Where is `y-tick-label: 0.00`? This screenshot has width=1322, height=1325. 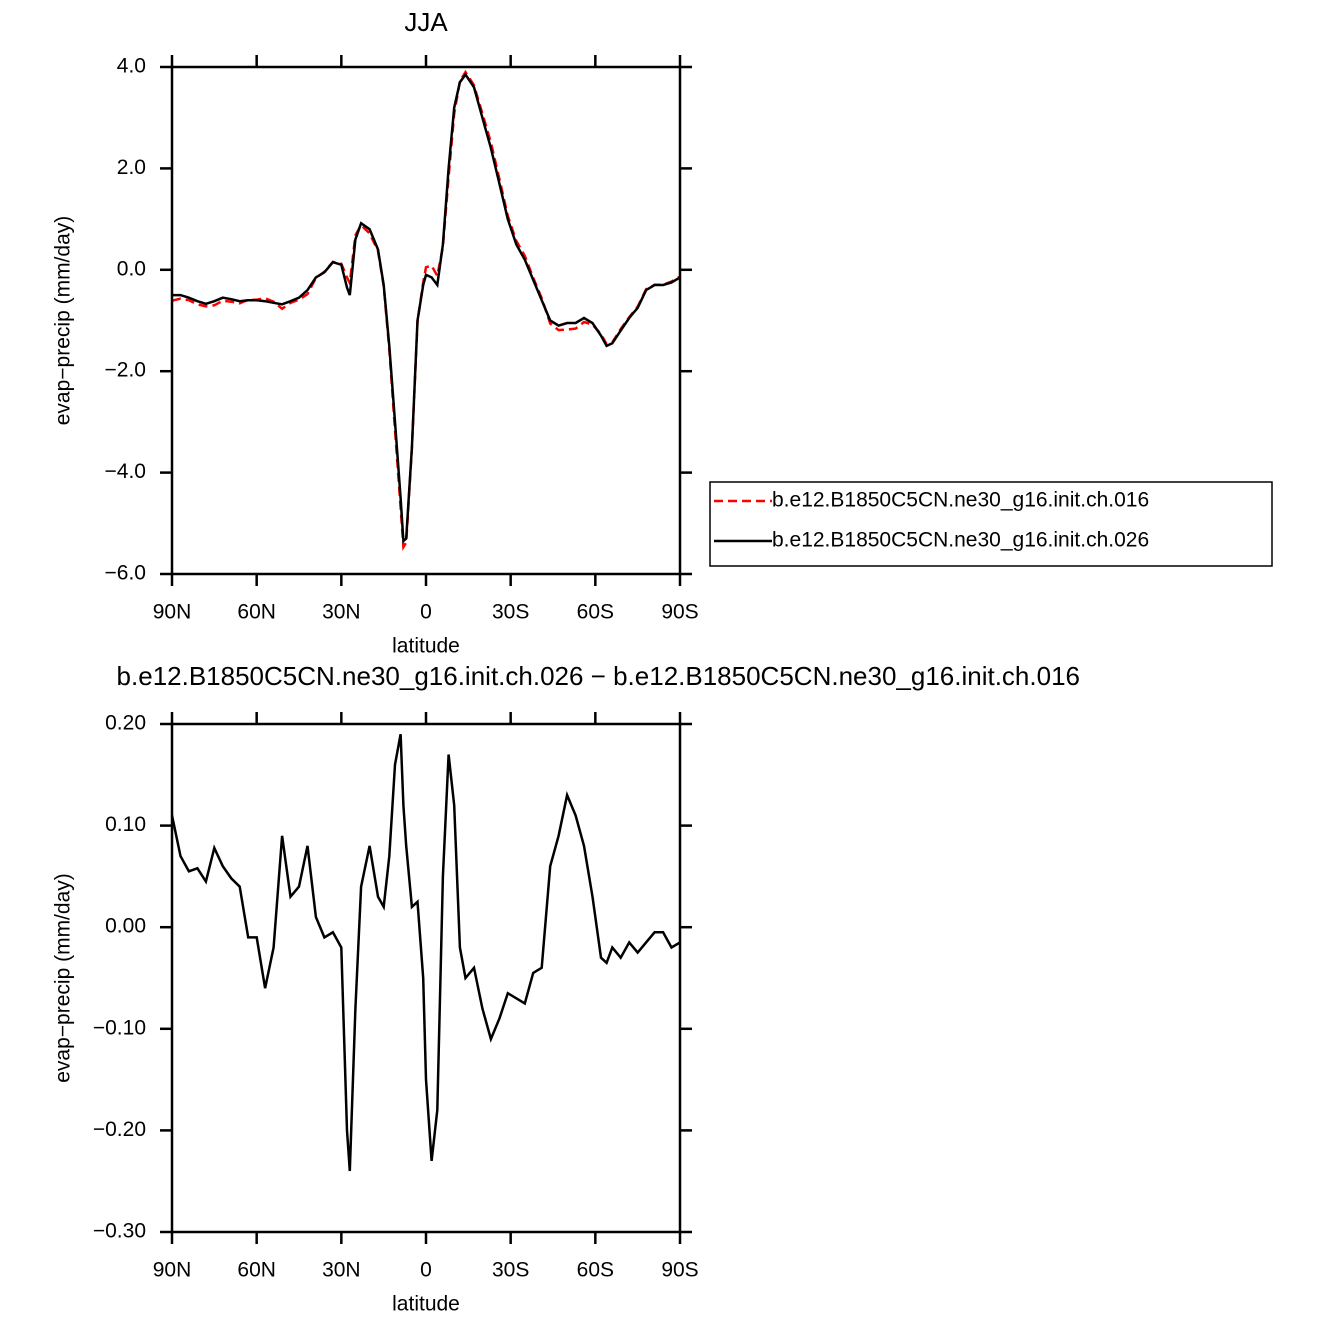
y-tick-label: 0.00 is located at coordinates (125, 926).